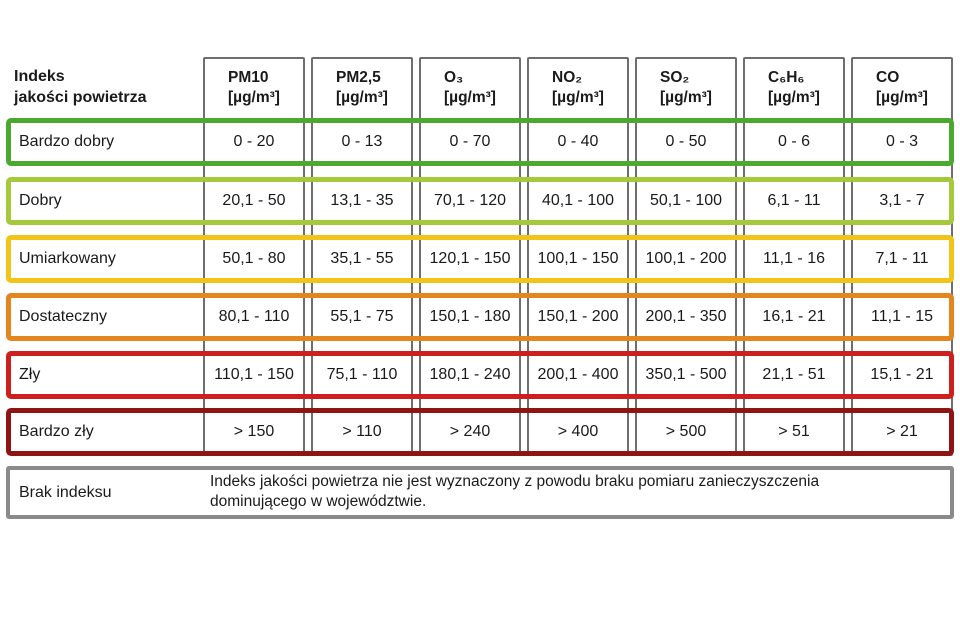  What do you see at coordinates (254, 88) in the screenshot?
I see `column-header-pm10: PM10 [µg/m³]` at bounding box center [254, 88].